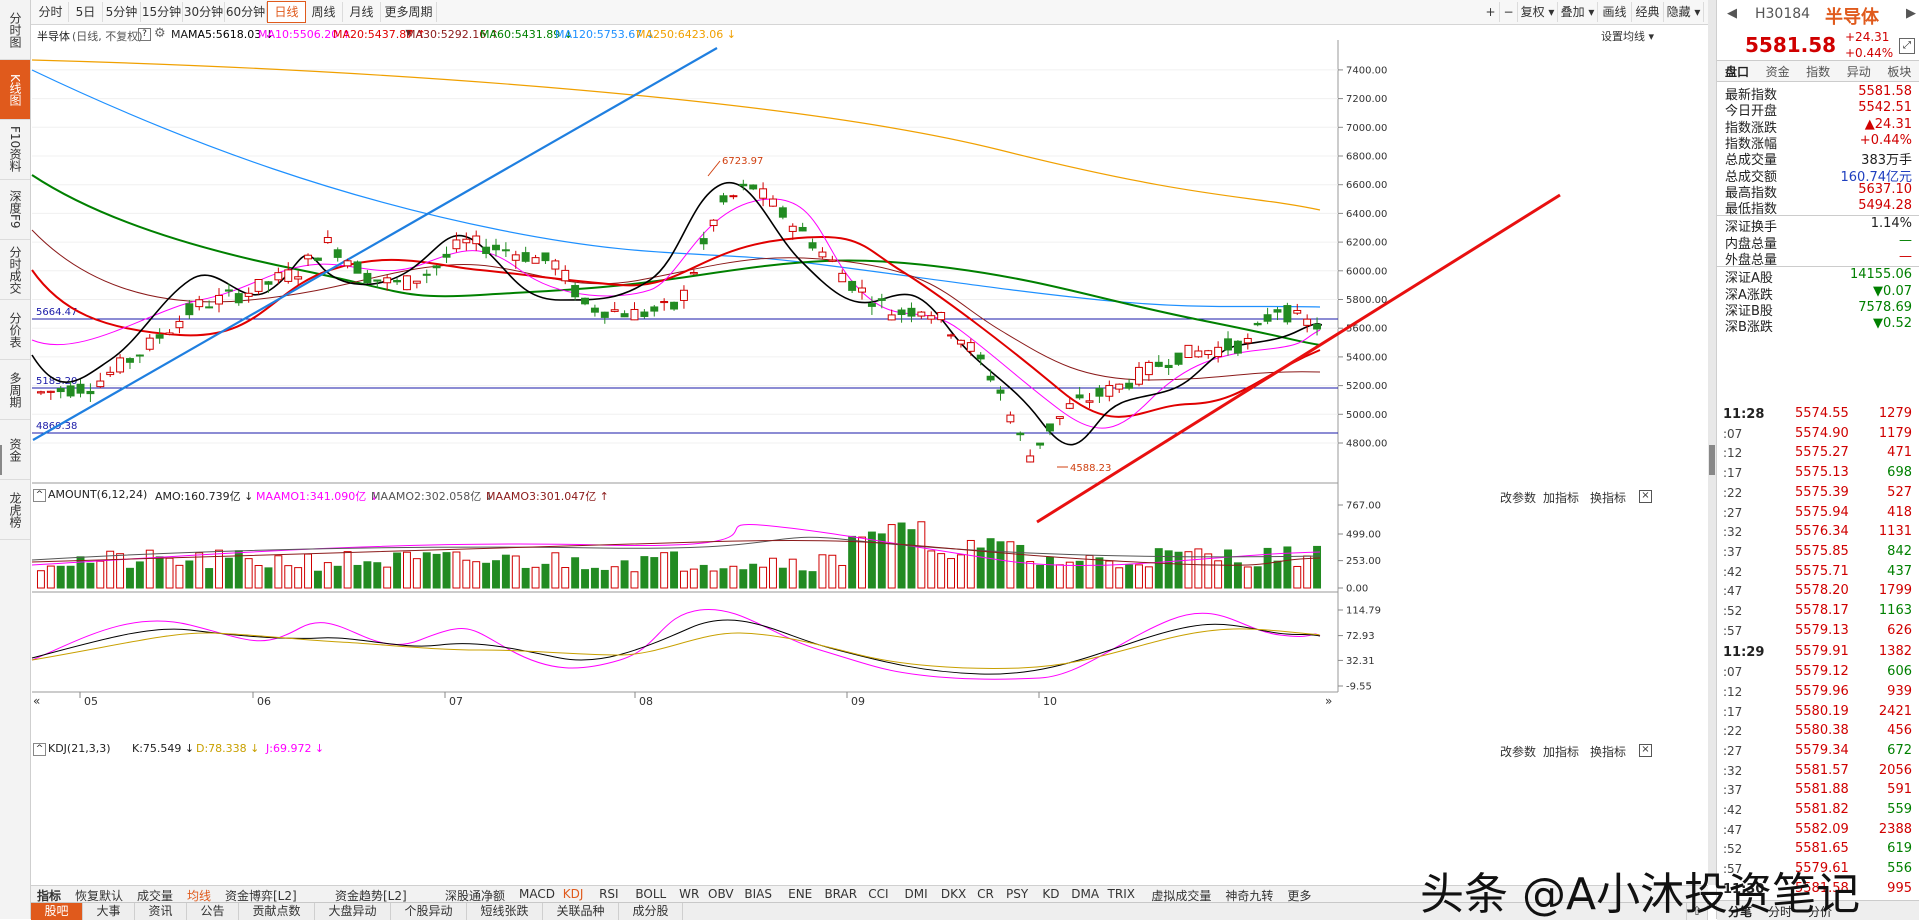 This screenshot has width=1919, height=922. I want to click on expand-icon: ⤢, so click(1907, 46).